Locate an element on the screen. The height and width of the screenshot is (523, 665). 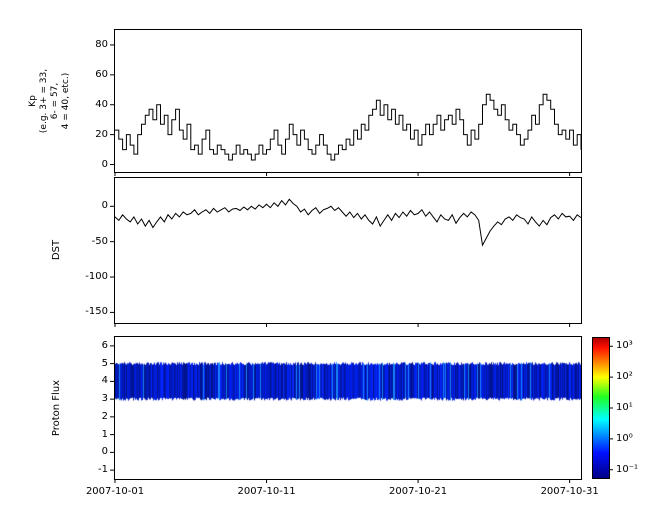
colorbar-tick-label: 10² is located at coordinates (624, 377).